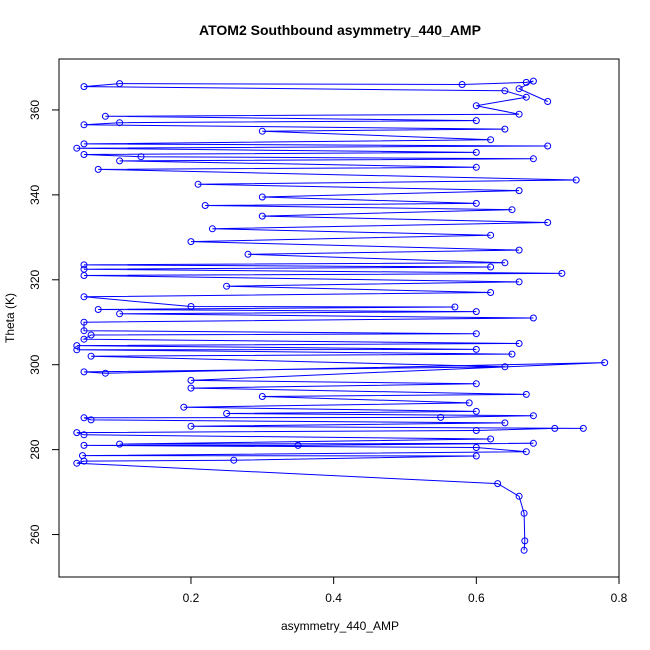 The image size is (650, 650). What do you see at coordinates (10, 318) in the screenshot?
I see `y-axis-label: Theta (K)` at bounding box center [10, 318].